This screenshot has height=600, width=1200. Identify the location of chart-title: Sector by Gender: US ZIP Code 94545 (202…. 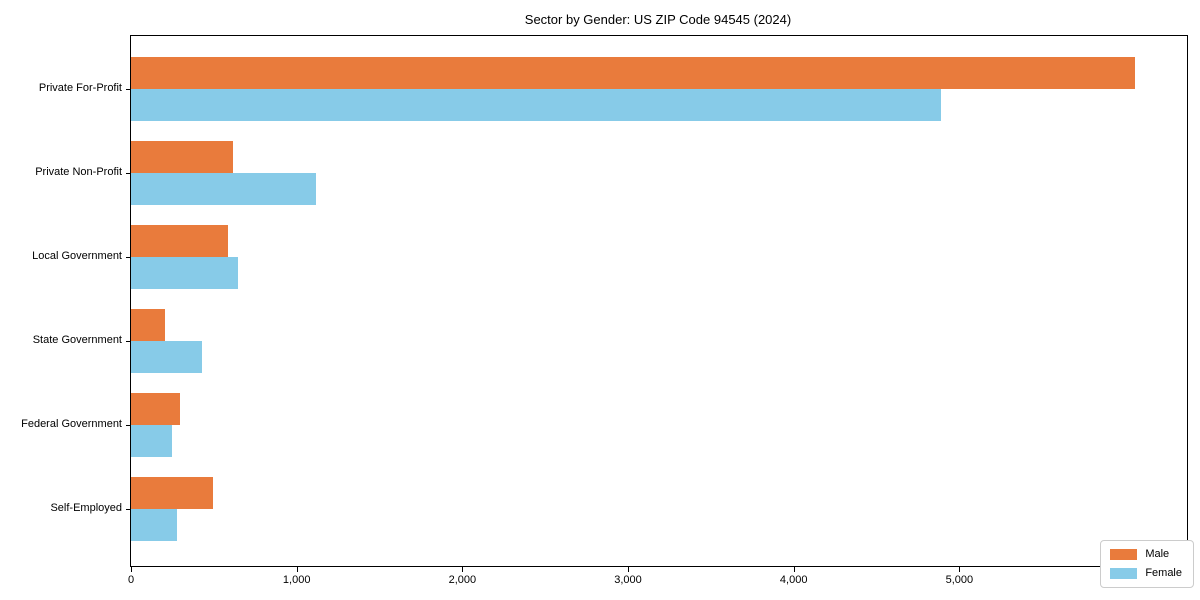
(658, 19).